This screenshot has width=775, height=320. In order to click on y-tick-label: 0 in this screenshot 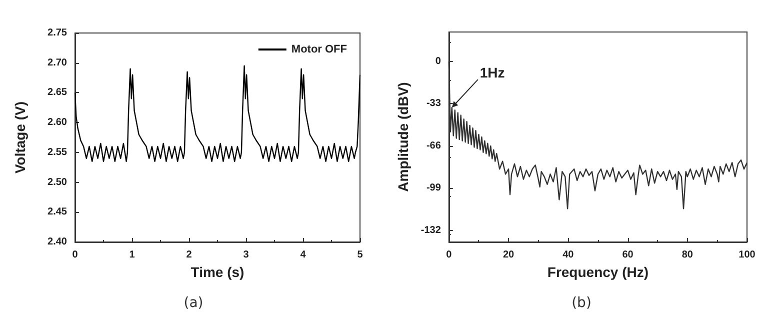, I will do `click(438, 61)`.